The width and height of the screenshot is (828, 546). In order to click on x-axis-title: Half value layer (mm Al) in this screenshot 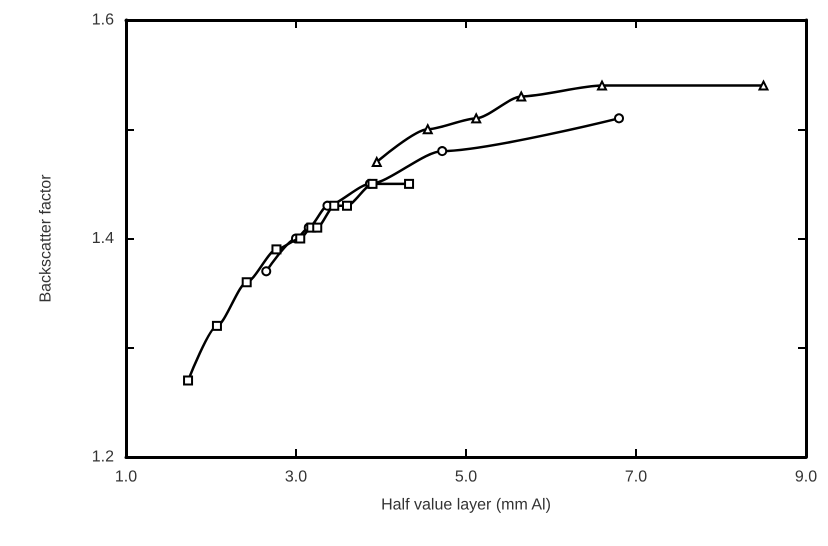, I will do `click(466, 505)`.